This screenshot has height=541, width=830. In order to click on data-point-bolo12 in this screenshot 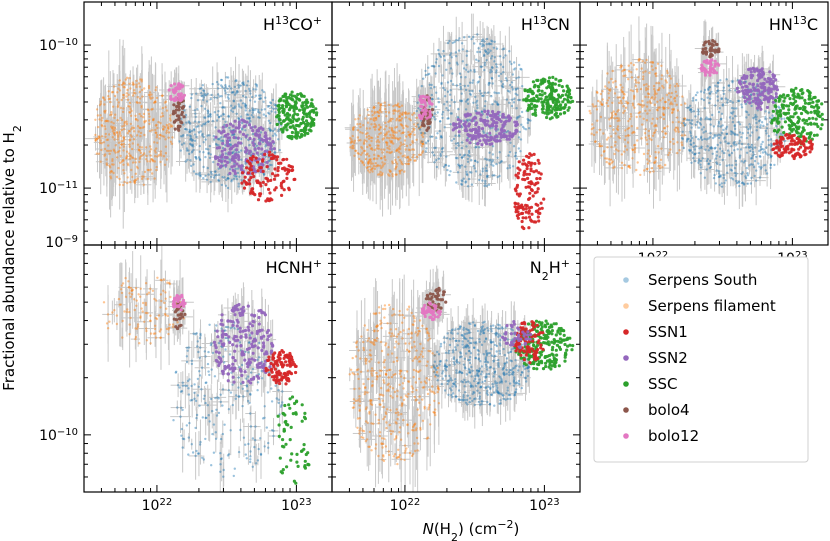, I will do `click(430, 103)`.